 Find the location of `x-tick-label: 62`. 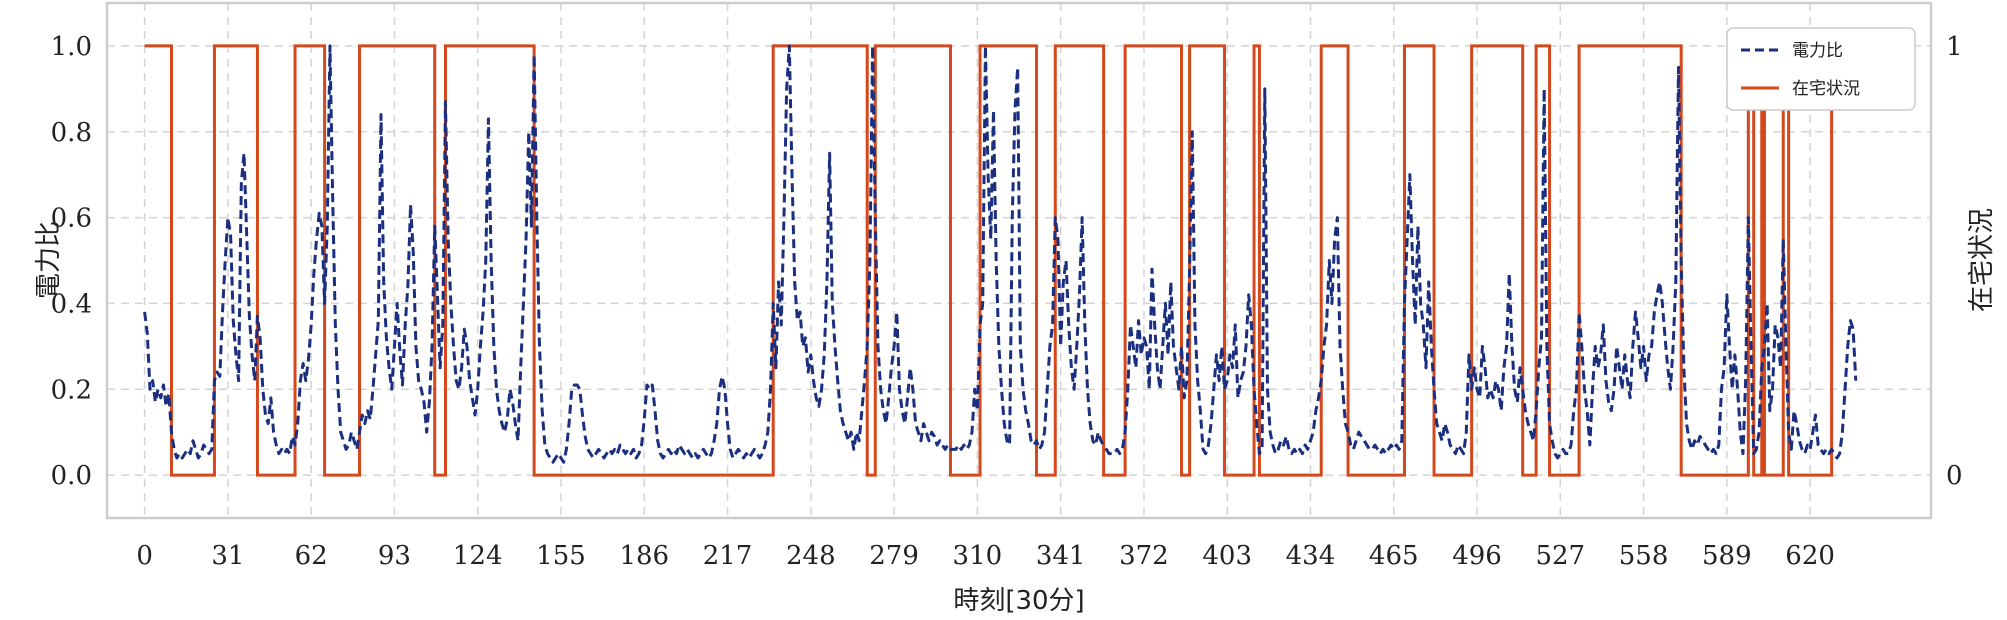

x-tick-label: 62 is located at coordinates (311, 556).